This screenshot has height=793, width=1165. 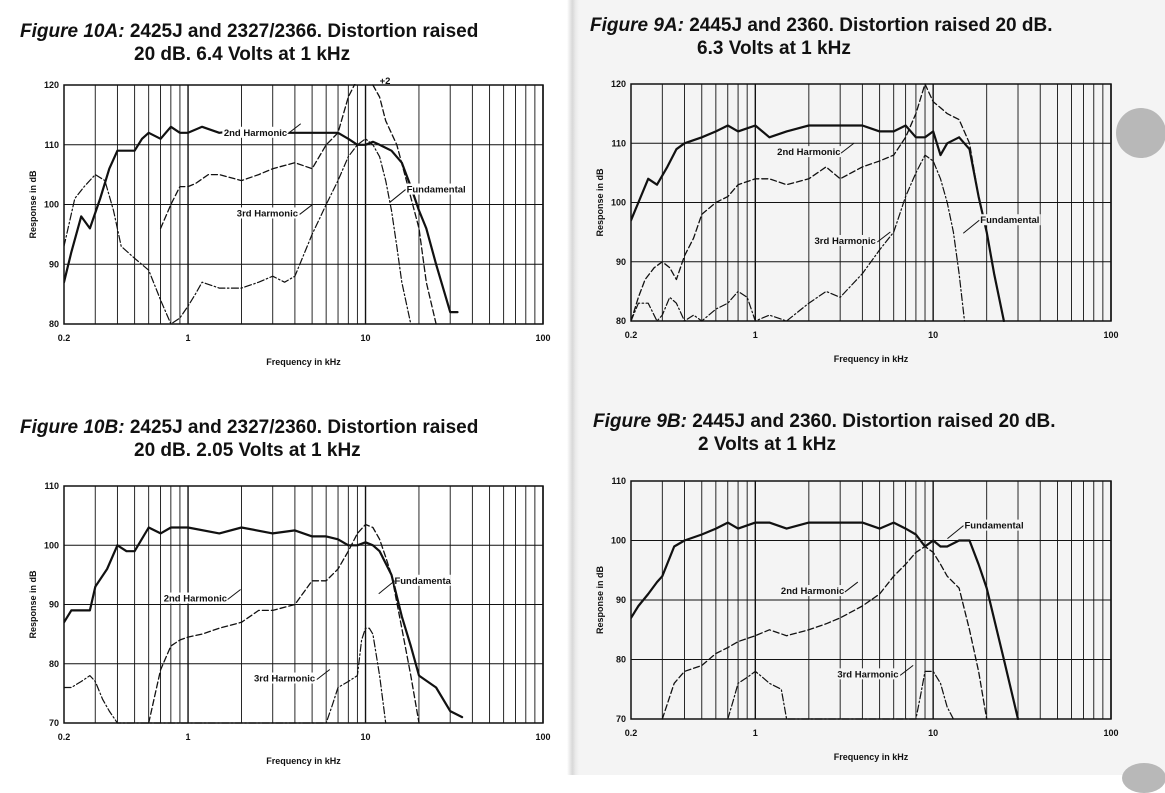 I want to click on figure-tag: Figure 9A:, so click(x=637, y=25).